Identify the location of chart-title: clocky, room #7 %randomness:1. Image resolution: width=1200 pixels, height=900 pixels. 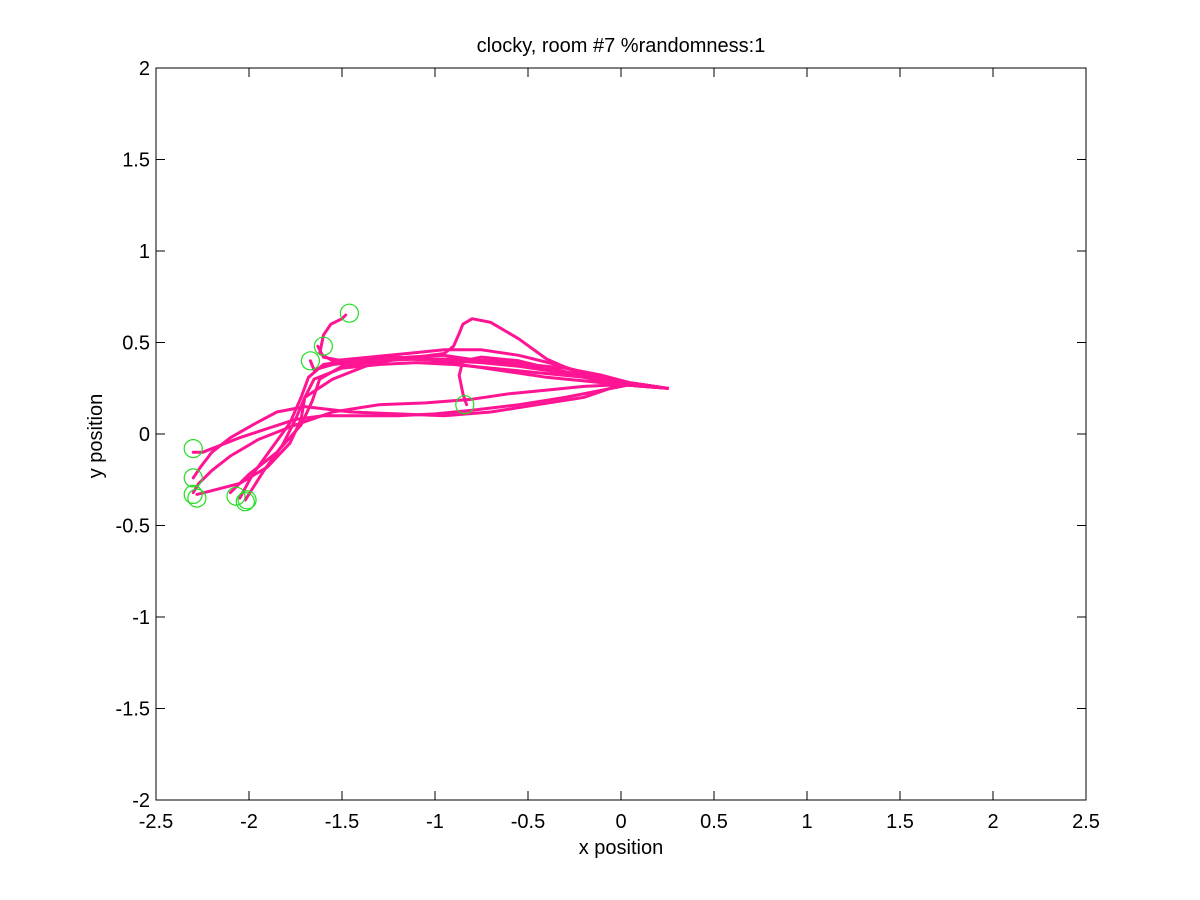
(621, 46).